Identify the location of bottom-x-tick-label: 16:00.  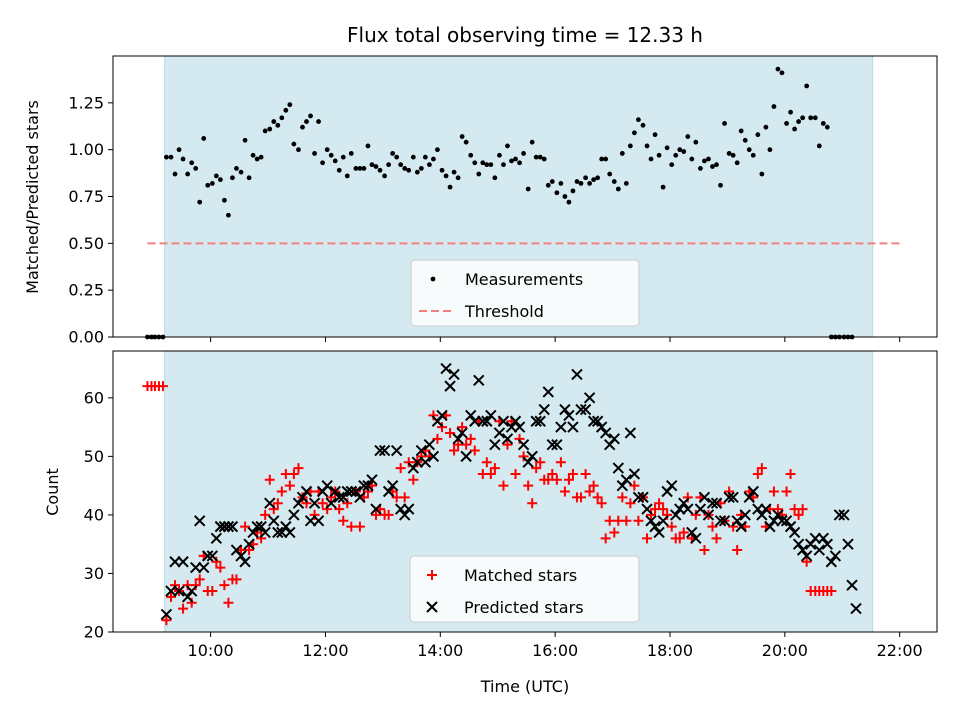
(555, 650).